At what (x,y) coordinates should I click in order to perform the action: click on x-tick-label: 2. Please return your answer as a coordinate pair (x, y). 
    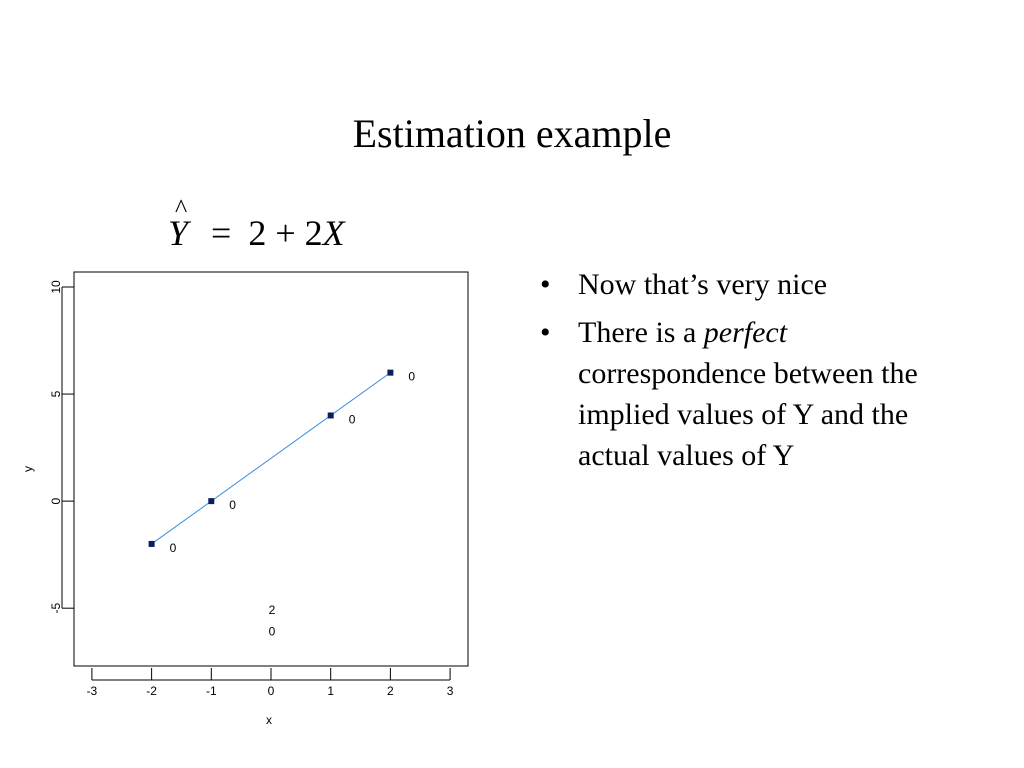
    Looking at the image, I should click on (390, 691).